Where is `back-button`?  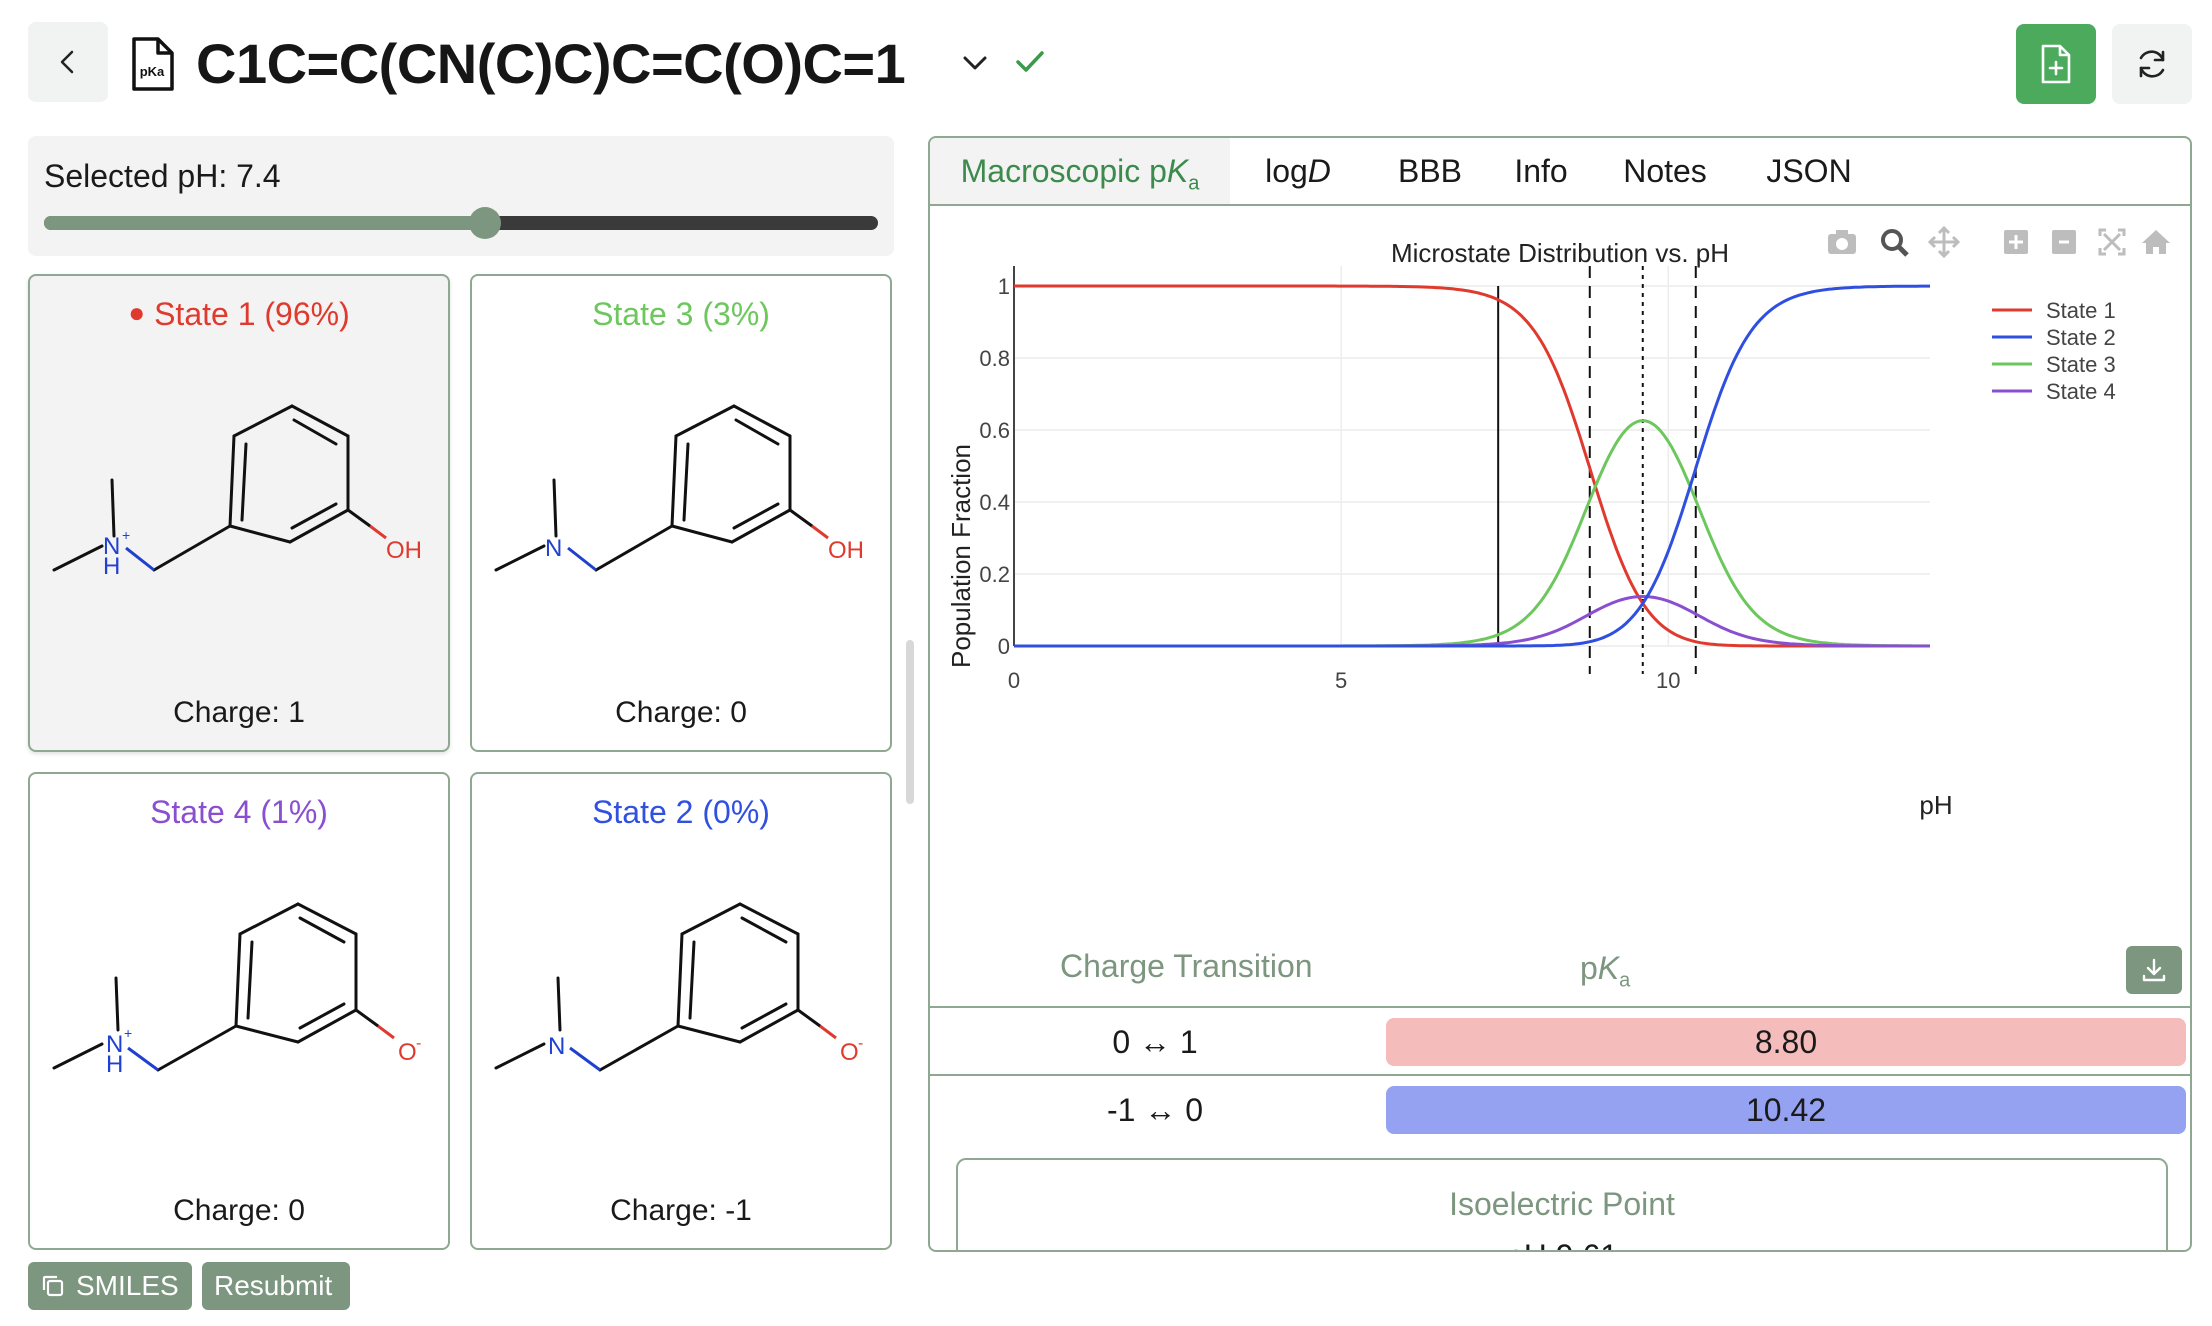
back-button is located at coordinates (68, 62).